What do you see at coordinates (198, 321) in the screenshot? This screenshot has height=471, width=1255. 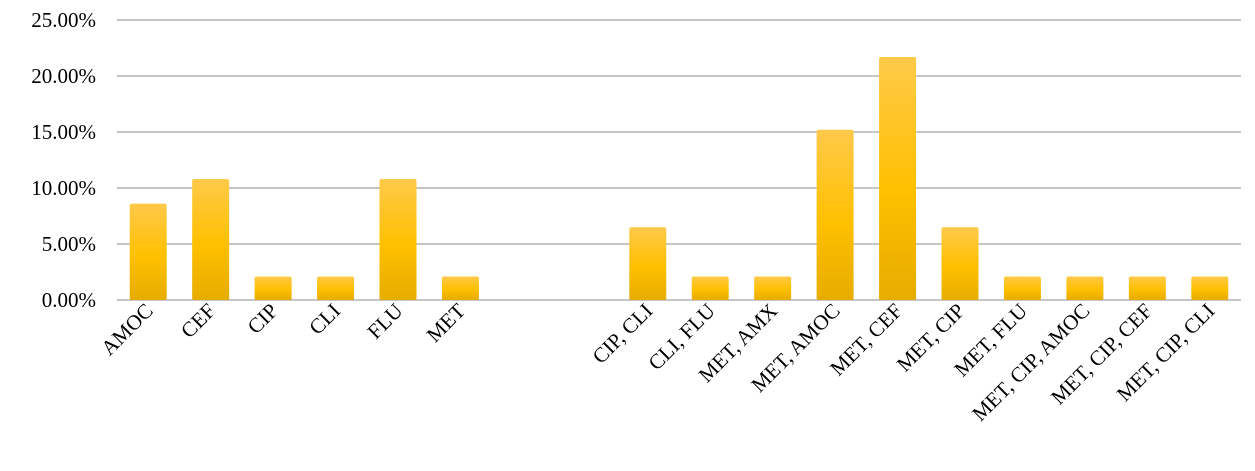 I see `x-tick-label: CEF` at bounding box center [198, 321].